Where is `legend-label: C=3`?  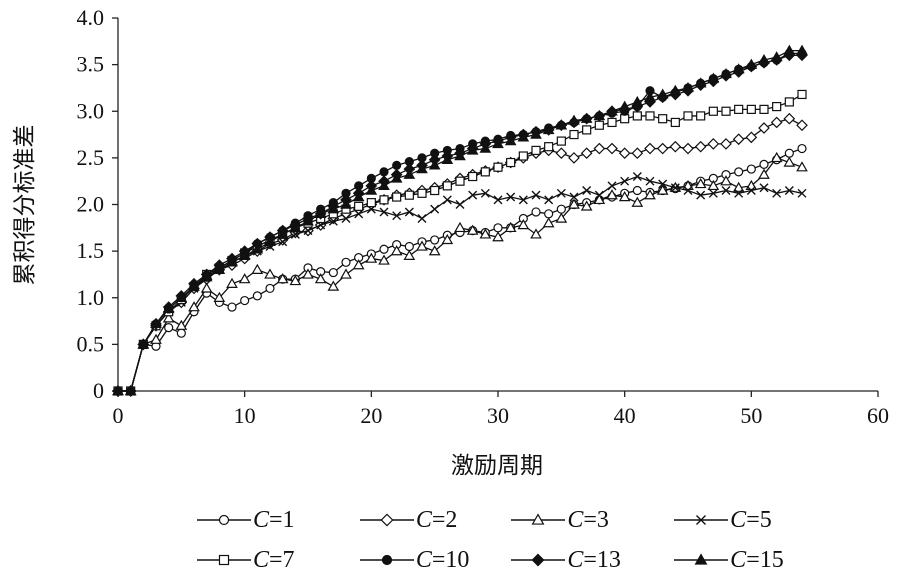 legend-label: C=3 is located at coordinates (588, 520).